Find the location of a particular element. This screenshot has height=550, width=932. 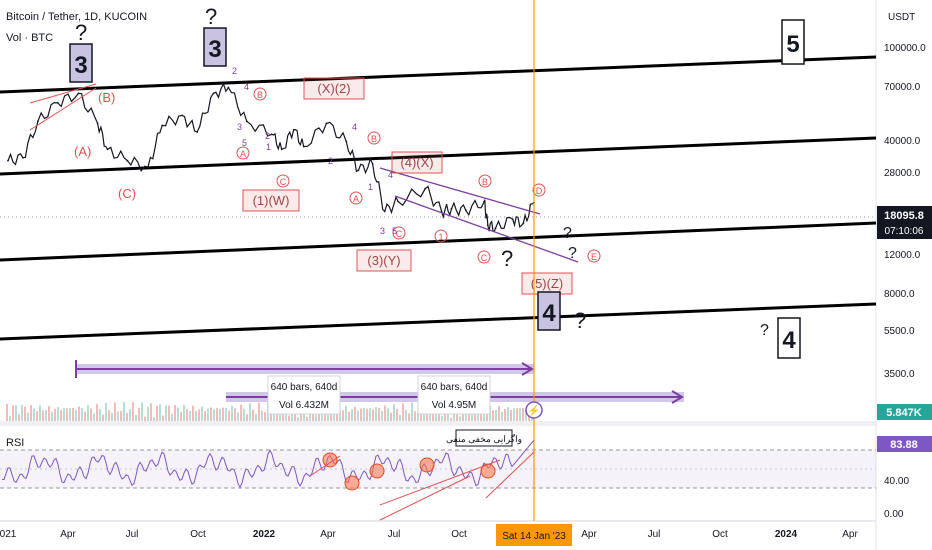

falling-wedge is located at coordinates (479, 215).